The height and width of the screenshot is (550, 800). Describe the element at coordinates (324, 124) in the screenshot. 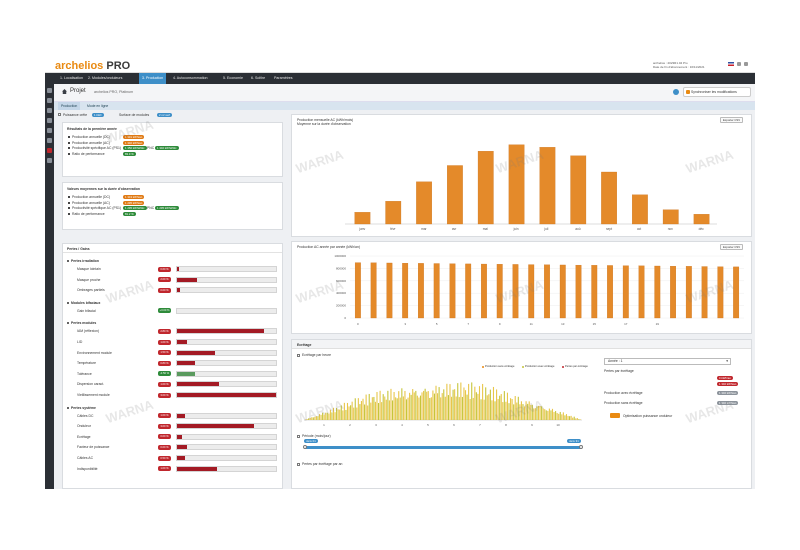

I see `monthly-chart-subtitle: Moyenne sur la durée d'observation` at that location.